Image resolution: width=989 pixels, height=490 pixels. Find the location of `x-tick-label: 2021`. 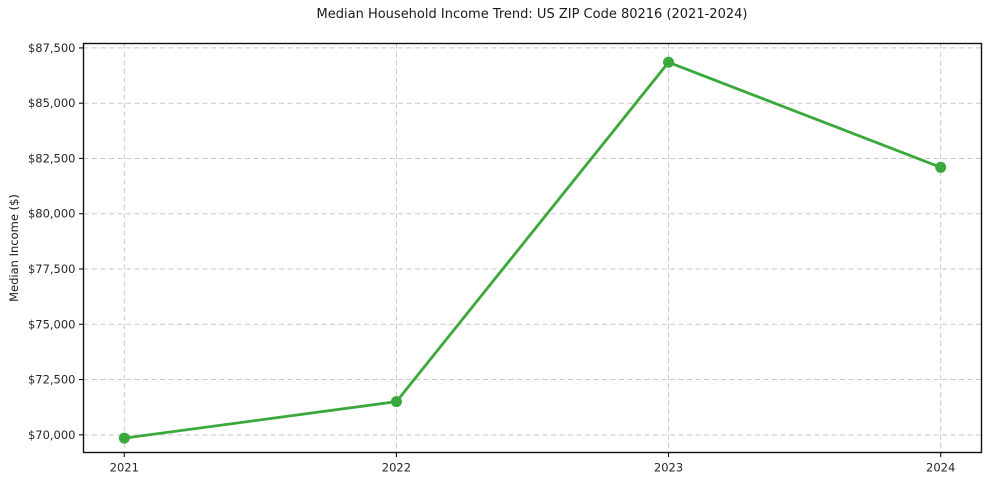

x-tick-label: 2021 is located at coordinates (124, 468).